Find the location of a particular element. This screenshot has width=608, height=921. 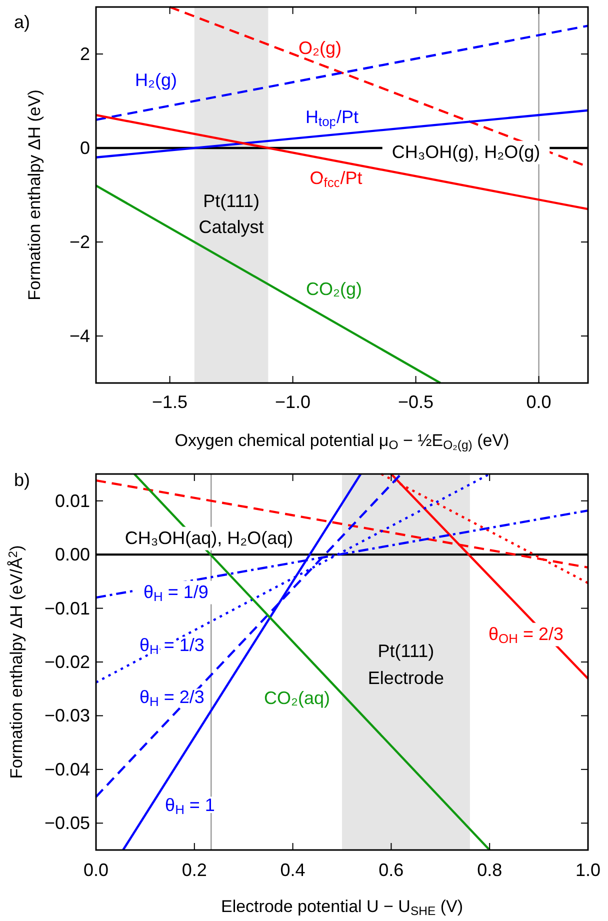

y-tick-label: −0.01 is located at coordinates (67, 608).